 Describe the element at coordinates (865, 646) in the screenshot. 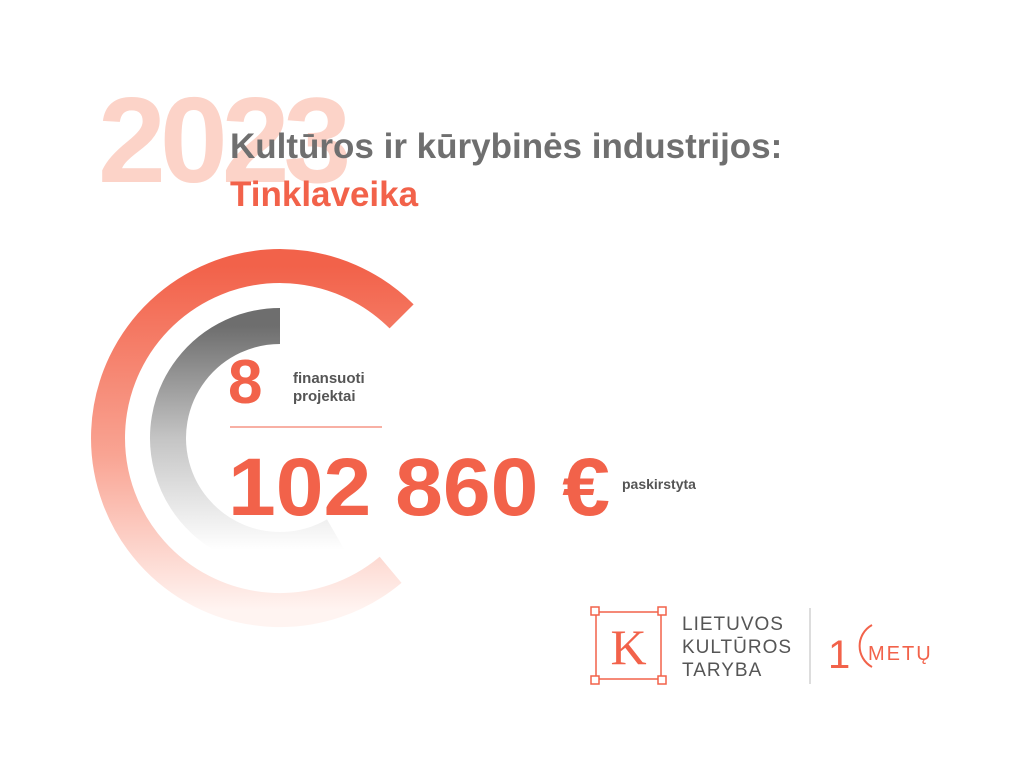

I see `anniversary-zero` at that location.